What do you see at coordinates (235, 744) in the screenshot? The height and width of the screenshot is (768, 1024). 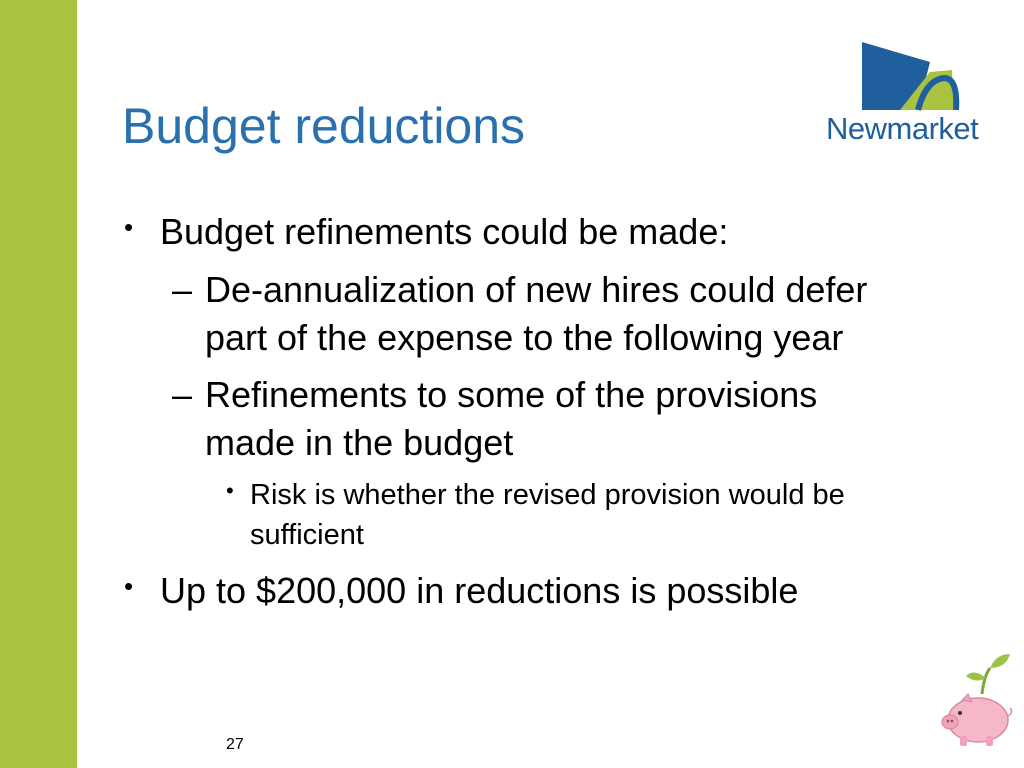 I see `page-number: 27` at bounding box center [235, 744].